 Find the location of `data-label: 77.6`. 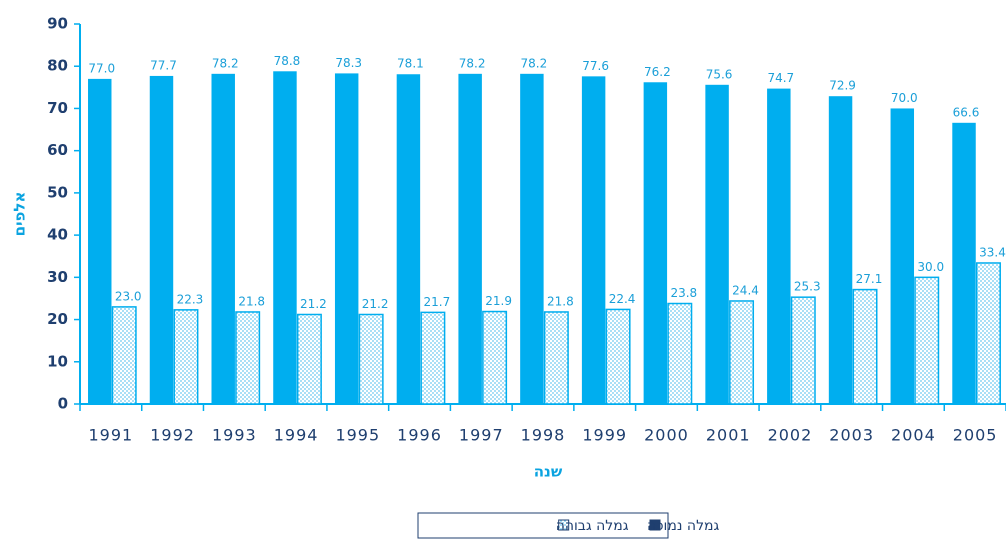

data-label: 77.6 is located at coordinates (595, 66).